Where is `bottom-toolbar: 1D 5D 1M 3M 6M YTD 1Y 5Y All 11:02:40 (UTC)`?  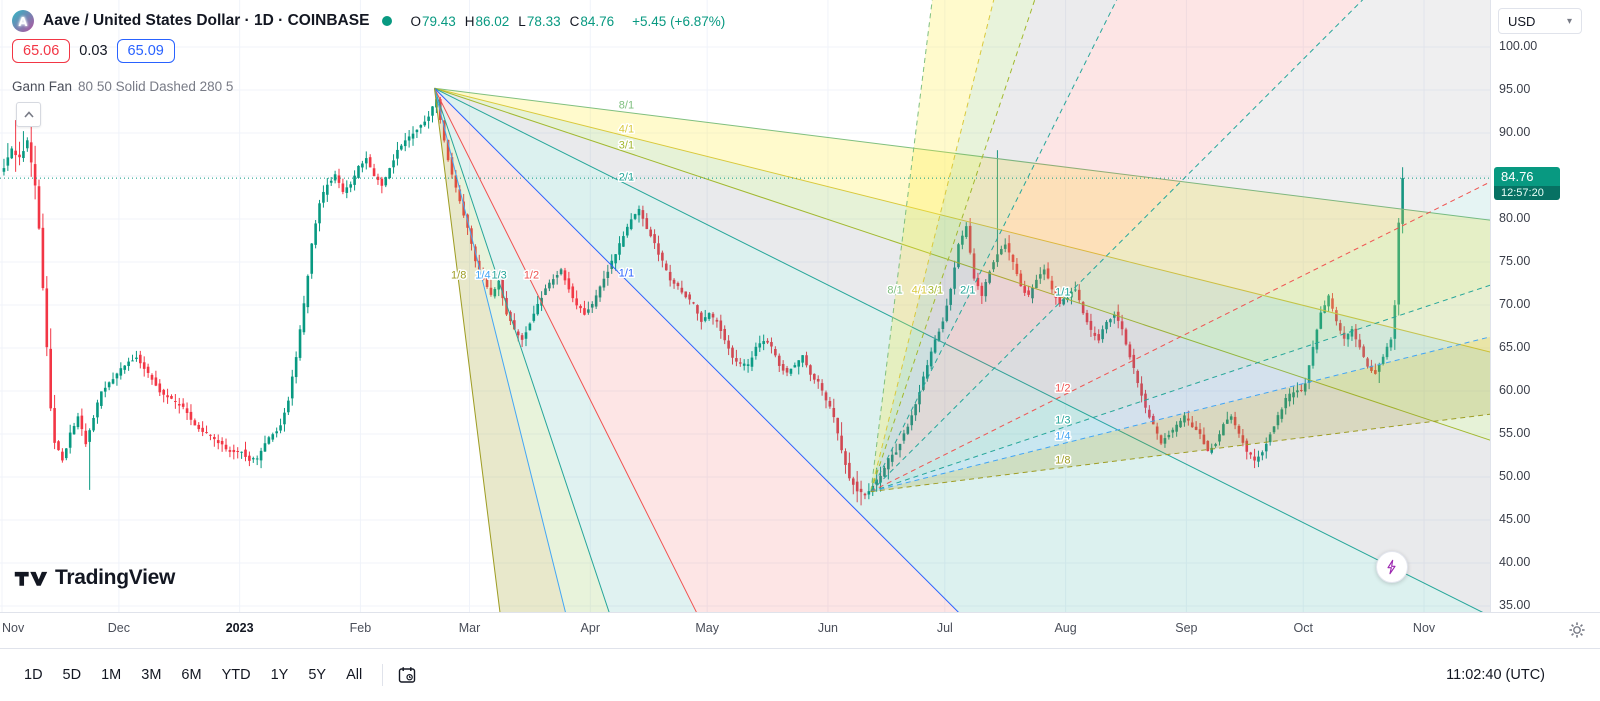
bottom-toolbar: 1D 5D 1M 3M 6M YTD 1Y 5Y All 11:02:40 (UTC) is located at coordinates (800, 674).